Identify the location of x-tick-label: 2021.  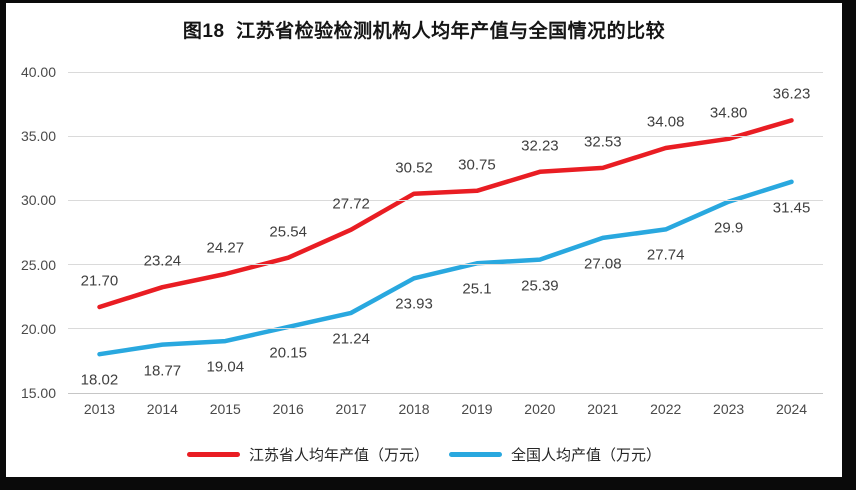
(603, 409).